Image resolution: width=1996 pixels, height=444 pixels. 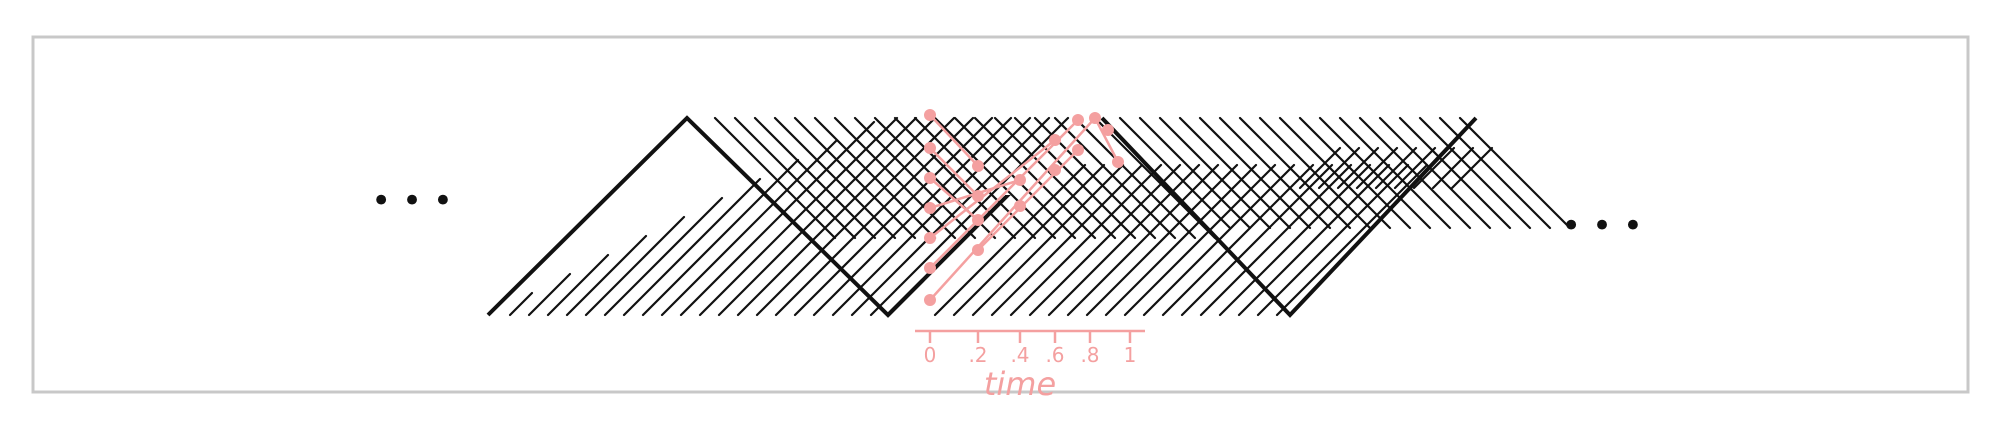 What do you see at coordinates (1030, 349) in the screenshot?
I see `time-ticks: 0 .2 .4 .6 .8 1` at bounding box center [1030, 349].